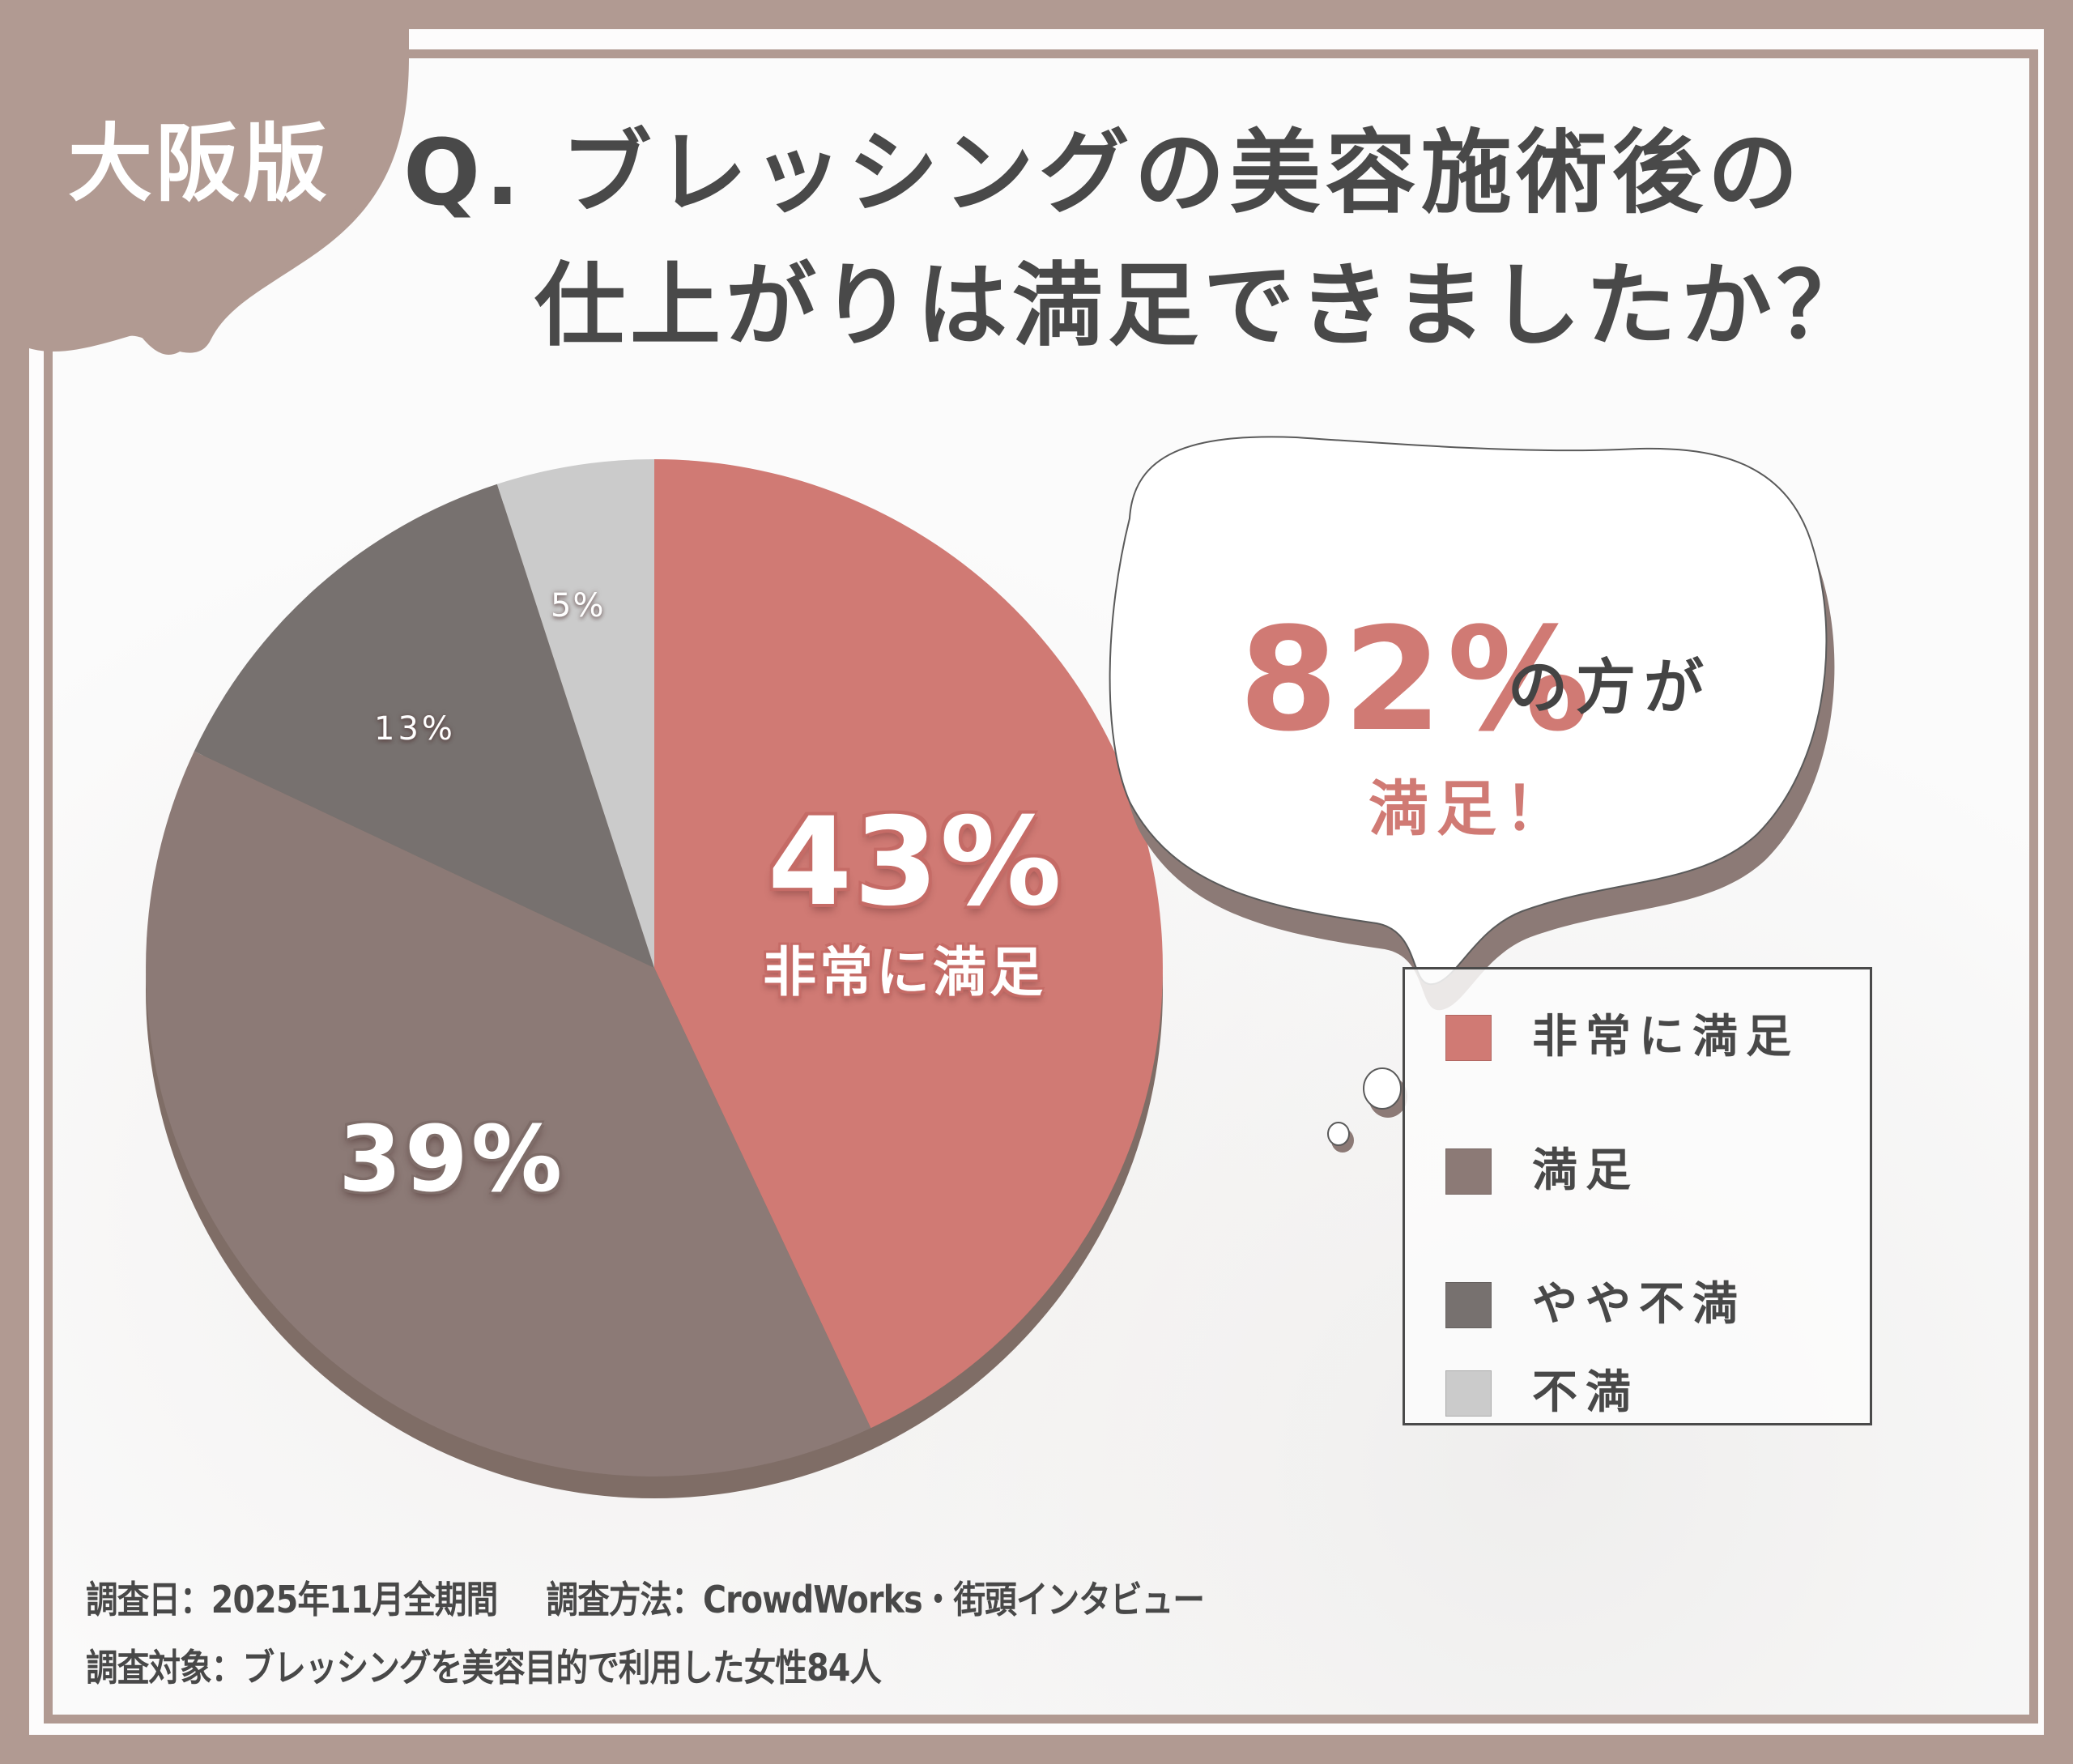 The height and width of the screenshot is (1764, 2073). Describe the element at coordinates (1639, 1304) in the screenshot. I see `legend-label: やや不満` at that location.